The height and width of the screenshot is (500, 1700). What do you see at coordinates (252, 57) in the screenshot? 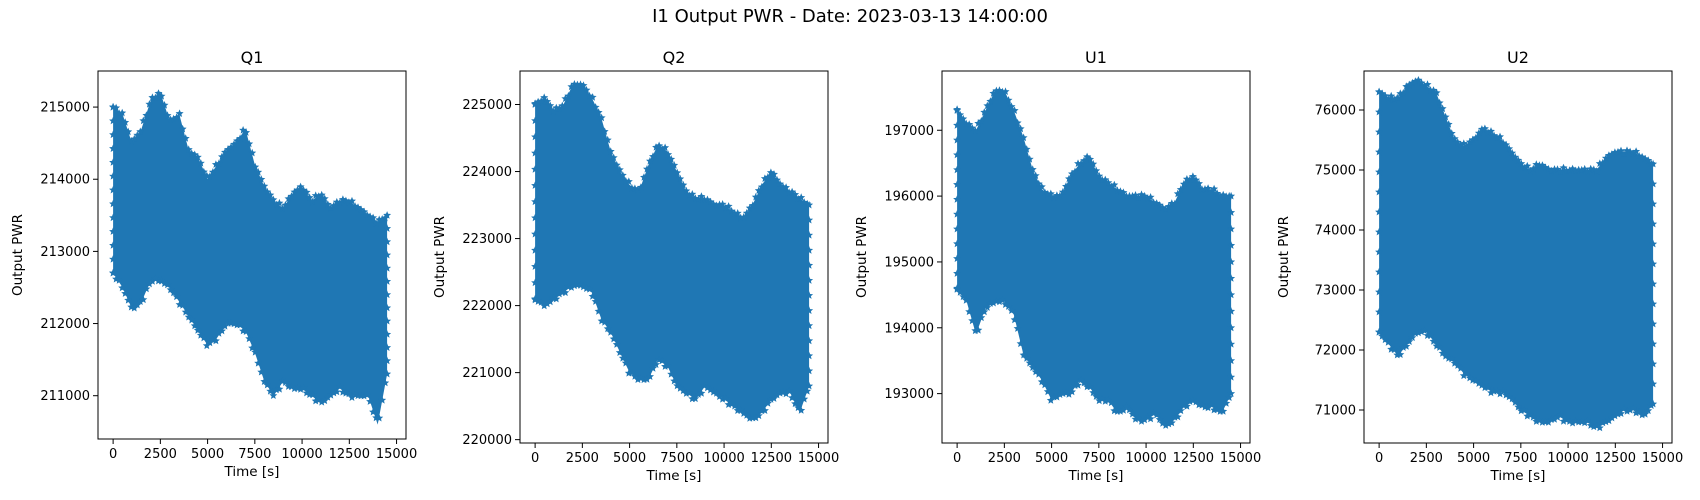
I see `subplot-title: Q1` at bounding box center [252, 57].